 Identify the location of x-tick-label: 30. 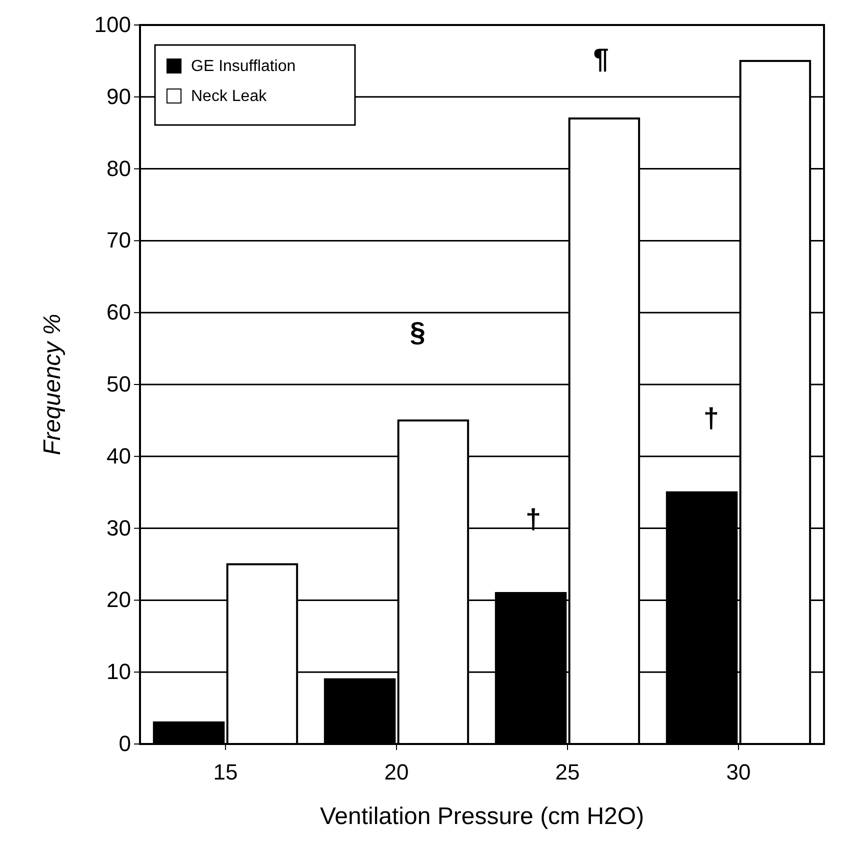
(738, 771).